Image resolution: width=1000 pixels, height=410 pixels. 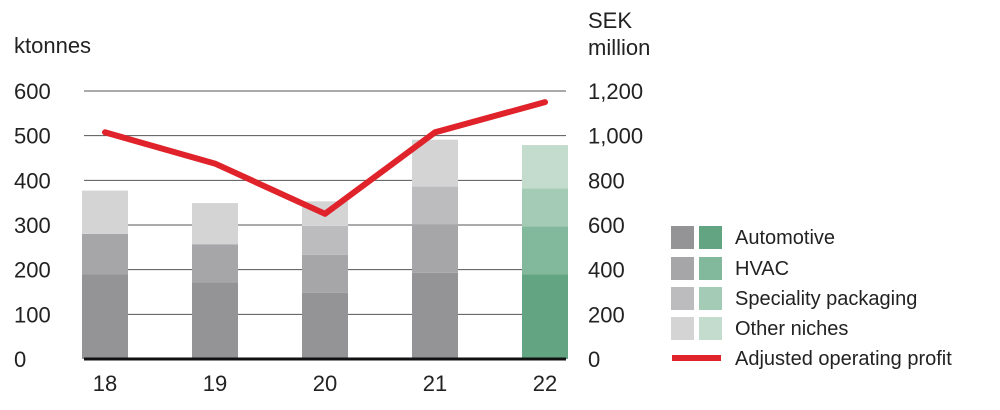 I want to click on x-tick-label: 19, so click(x=215, y=383).